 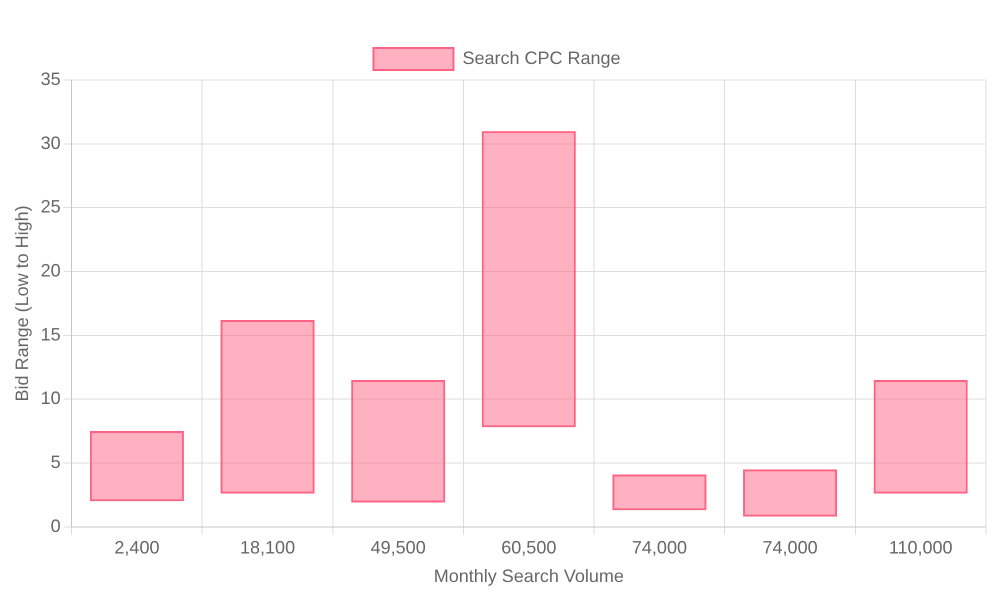 What do you see at coordinates (268, 548) in the screenshot?
I see `x-tick-label: 18,100` at bounding box center [268, 548].